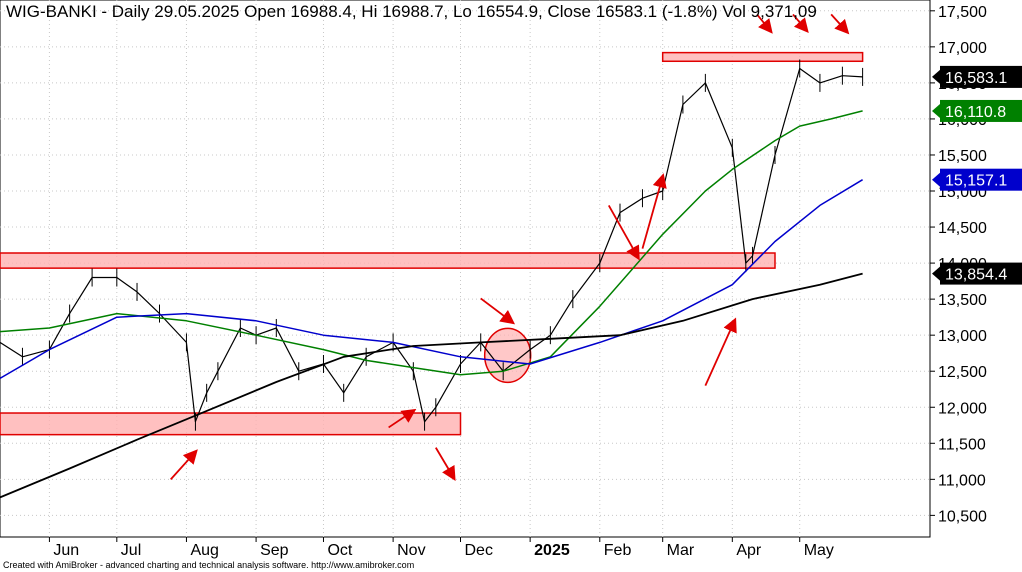 The image size is (1022, 572). What do you see at coordinates (976, 181) in the screenshot?
I see `value-label: 15,157.1` at bounding box center [976, 181].